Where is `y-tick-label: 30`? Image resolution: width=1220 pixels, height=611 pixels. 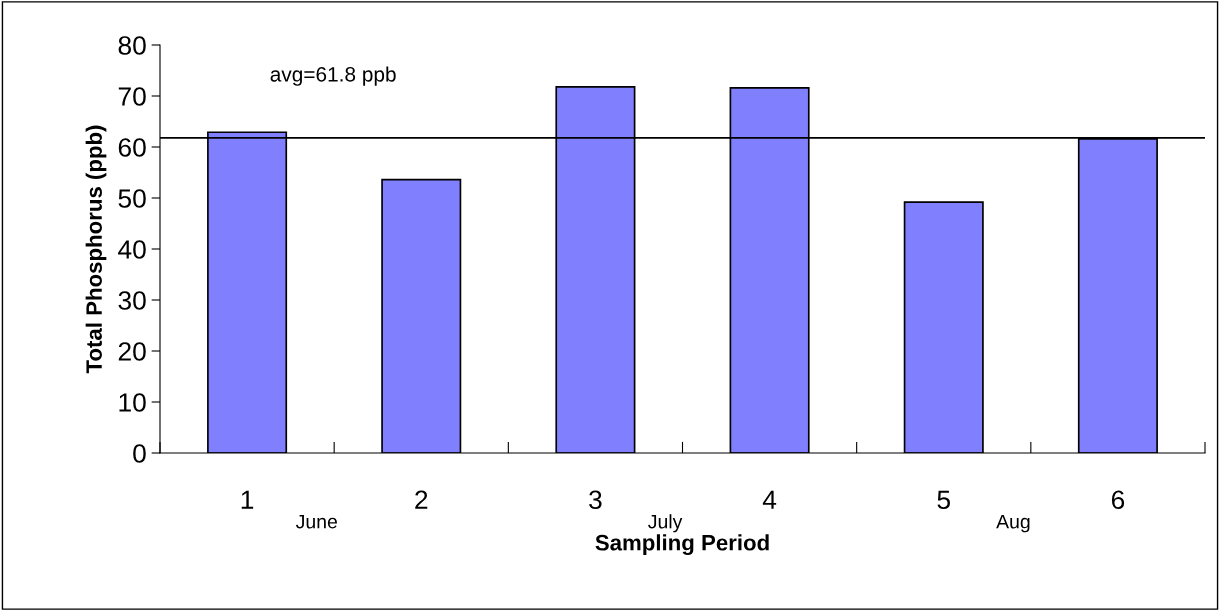
y-tick-label: 30 is located at coordinates (132, 300).